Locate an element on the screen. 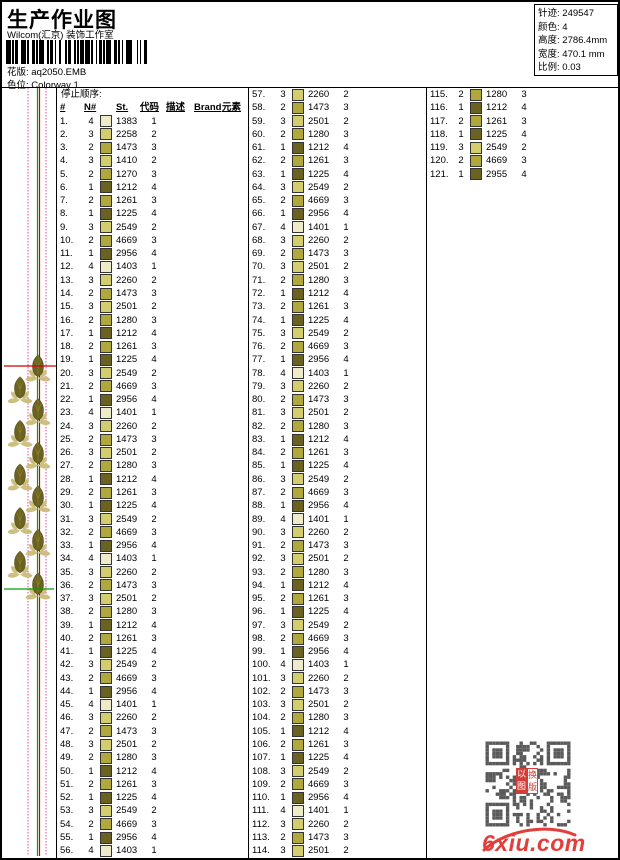  row-index: 92. is located at coordinates (259, 559).